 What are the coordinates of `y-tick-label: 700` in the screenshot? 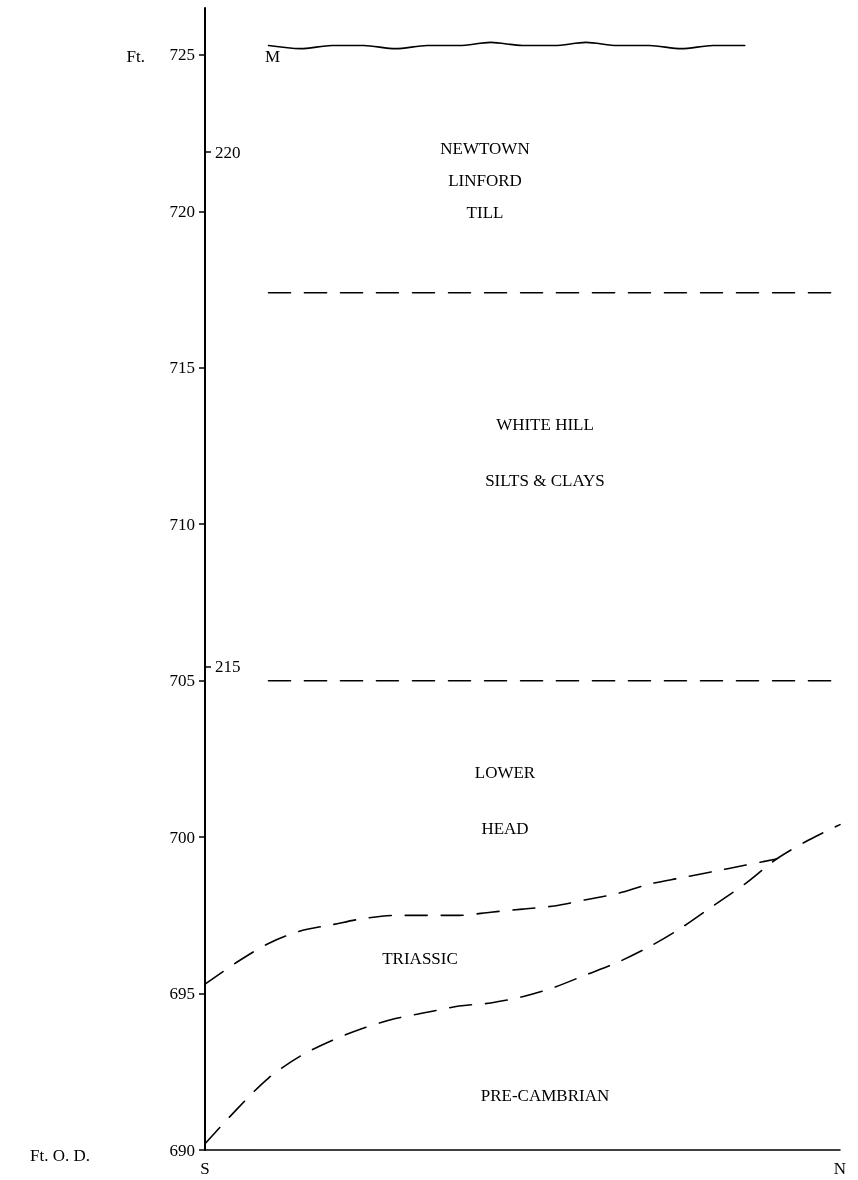 It's located at (182, 837).